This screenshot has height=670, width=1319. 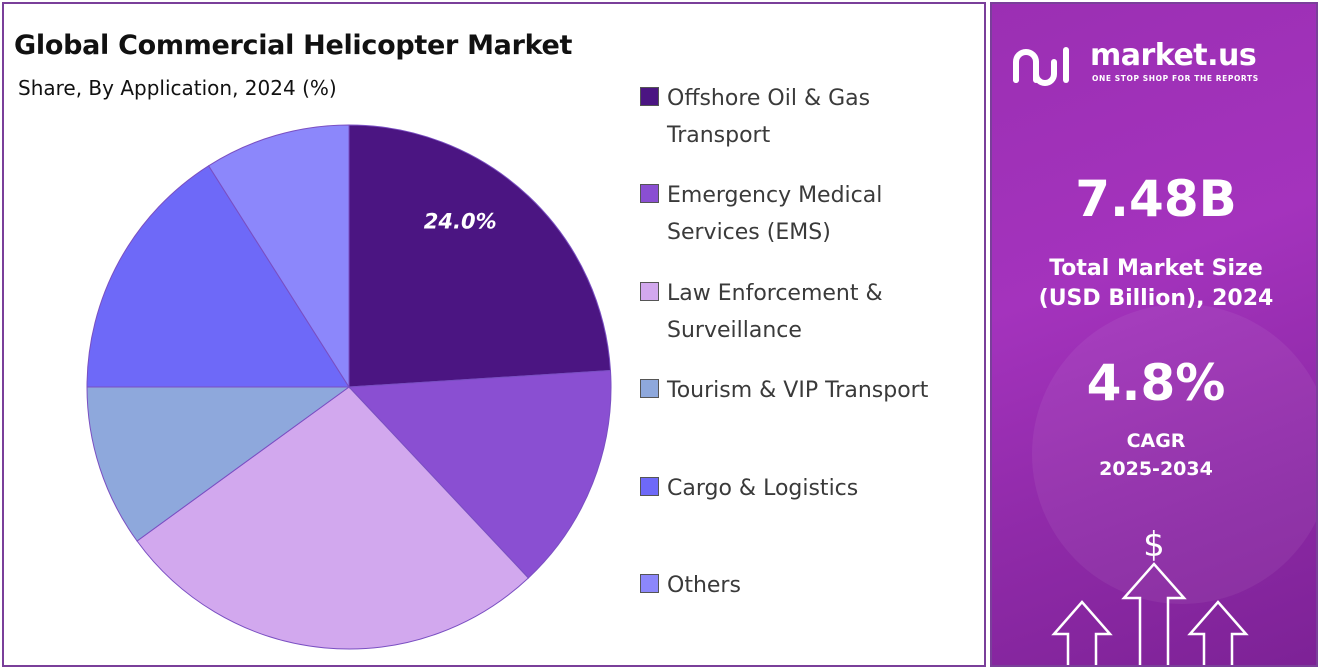 What do you see at coordinates (1150, 595) in the screenshot?
I see `growth-arrows-icon: $` at bounding box center [1150, 595].